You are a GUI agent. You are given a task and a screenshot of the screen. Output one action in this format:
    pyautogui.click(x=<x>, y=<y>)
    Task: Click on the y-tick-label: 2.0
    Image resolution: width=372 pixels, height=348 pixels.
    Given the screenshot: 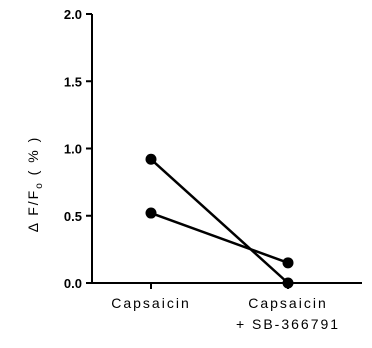 What is the action you would take?
    pyautogui.click(x=73, y=14)
    